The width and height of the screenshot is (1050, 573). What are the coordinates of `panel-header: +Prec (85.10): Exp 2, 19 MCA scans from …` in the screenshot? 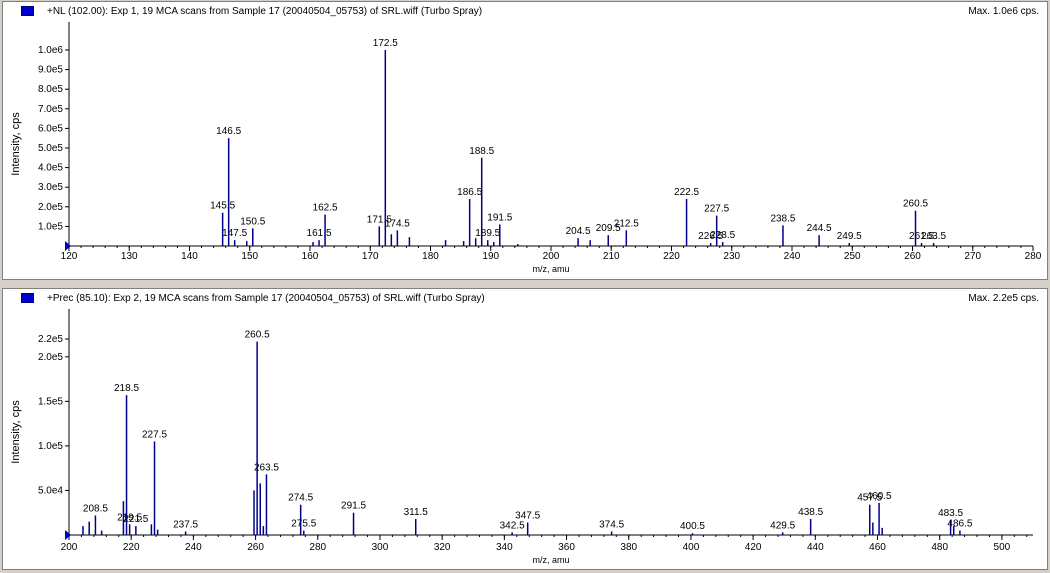 It's located at (525, 298).